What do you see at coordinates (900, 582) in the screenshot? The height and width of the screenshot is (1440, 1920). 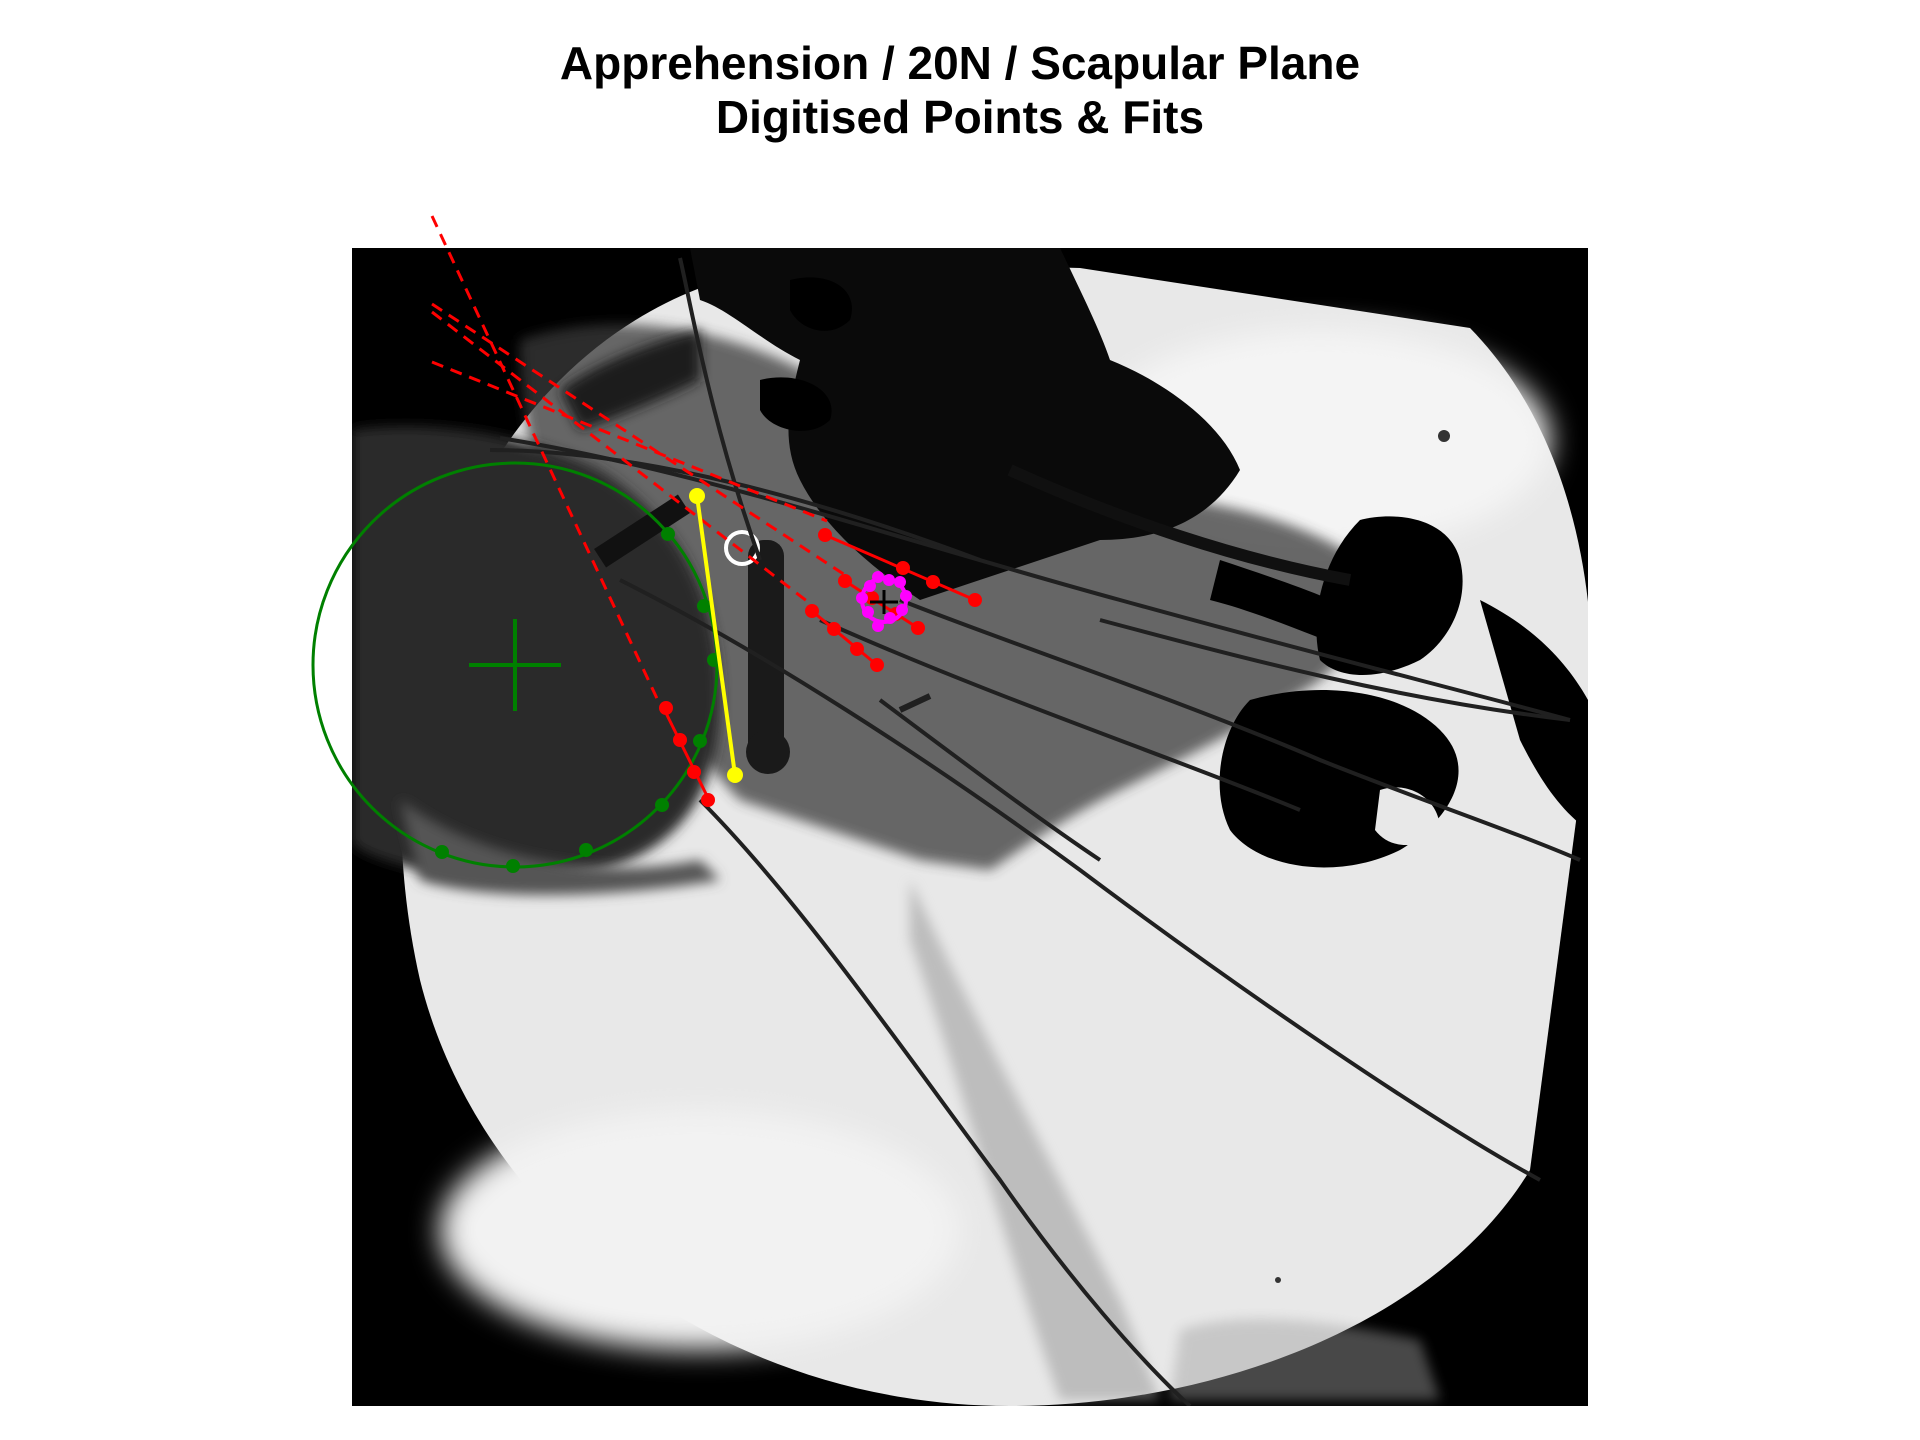 I see `marker-point` at bounding box center [900, 582].